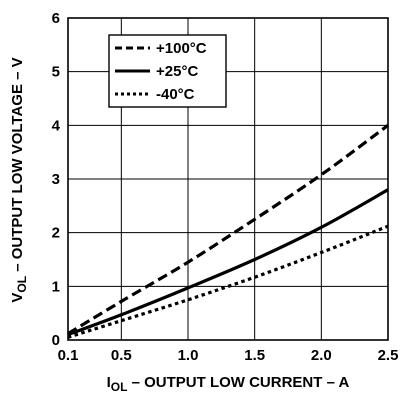 The height and width of the screenshot is (401, 404). What do you see at coordinates (109, 382) in the screenshot?
I see `x-axis-label-symbol: I` at bounding box center [109, 382].